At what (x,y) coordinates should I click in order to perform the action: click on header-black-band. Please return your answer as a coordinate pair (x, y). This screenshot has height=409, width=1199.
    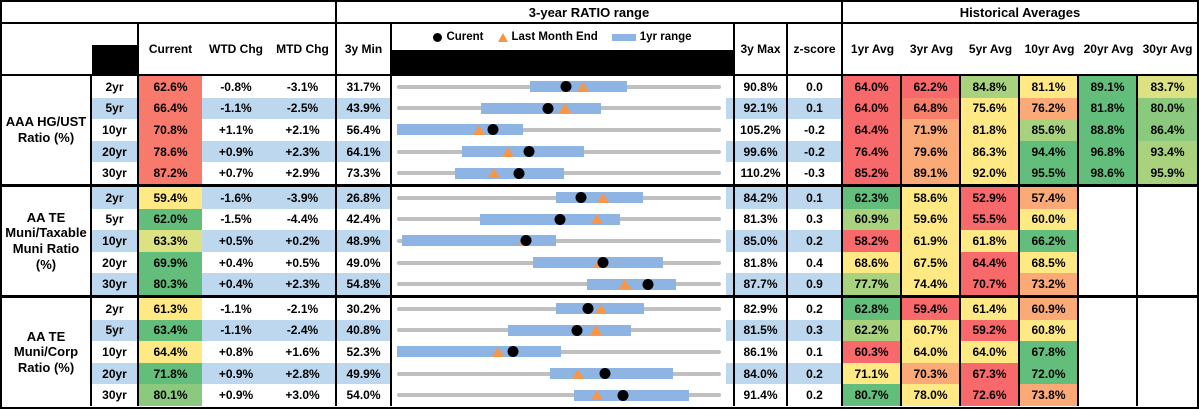
    Looking at the image, I should click on (562, 62).